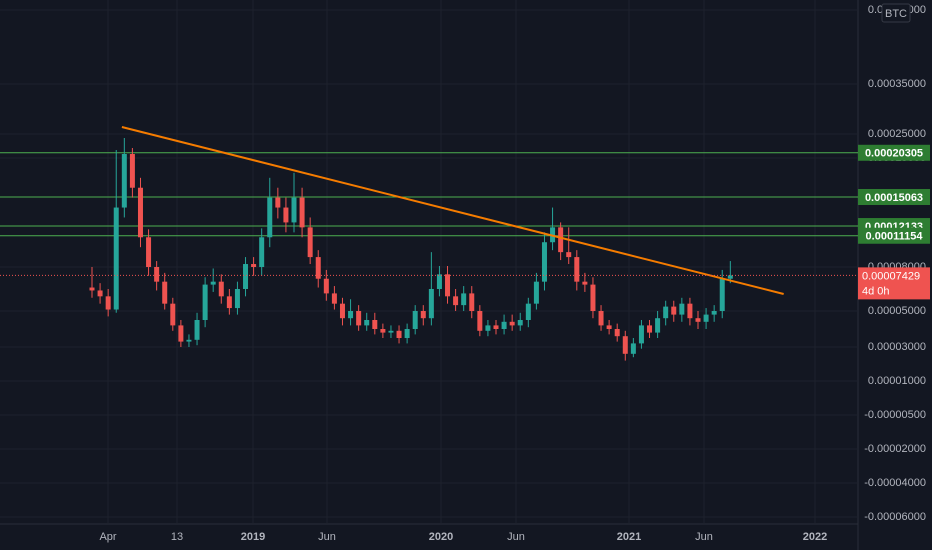 This screenshot has height=550, width=932. I want to click on level-label: 0.00015063, so click(894, 198).